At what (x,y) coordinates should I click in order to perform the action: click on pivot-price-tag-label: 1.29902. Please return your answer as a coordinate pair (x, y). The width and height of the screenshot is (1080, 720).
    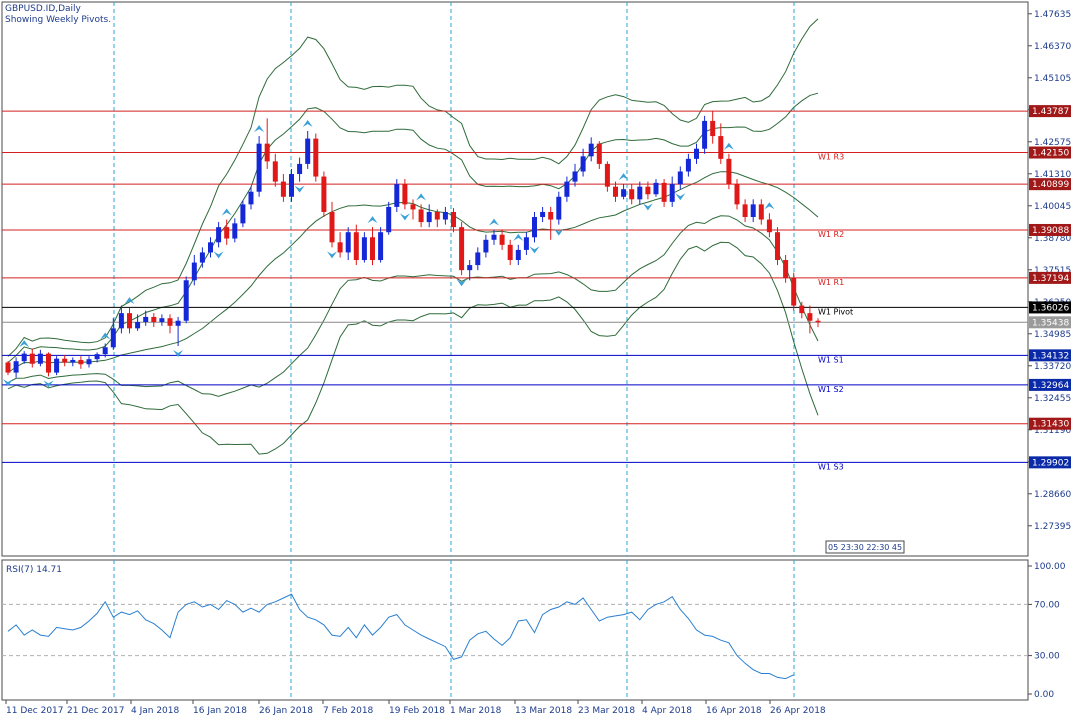
    Looking at the image, I should click on (1050, 463).